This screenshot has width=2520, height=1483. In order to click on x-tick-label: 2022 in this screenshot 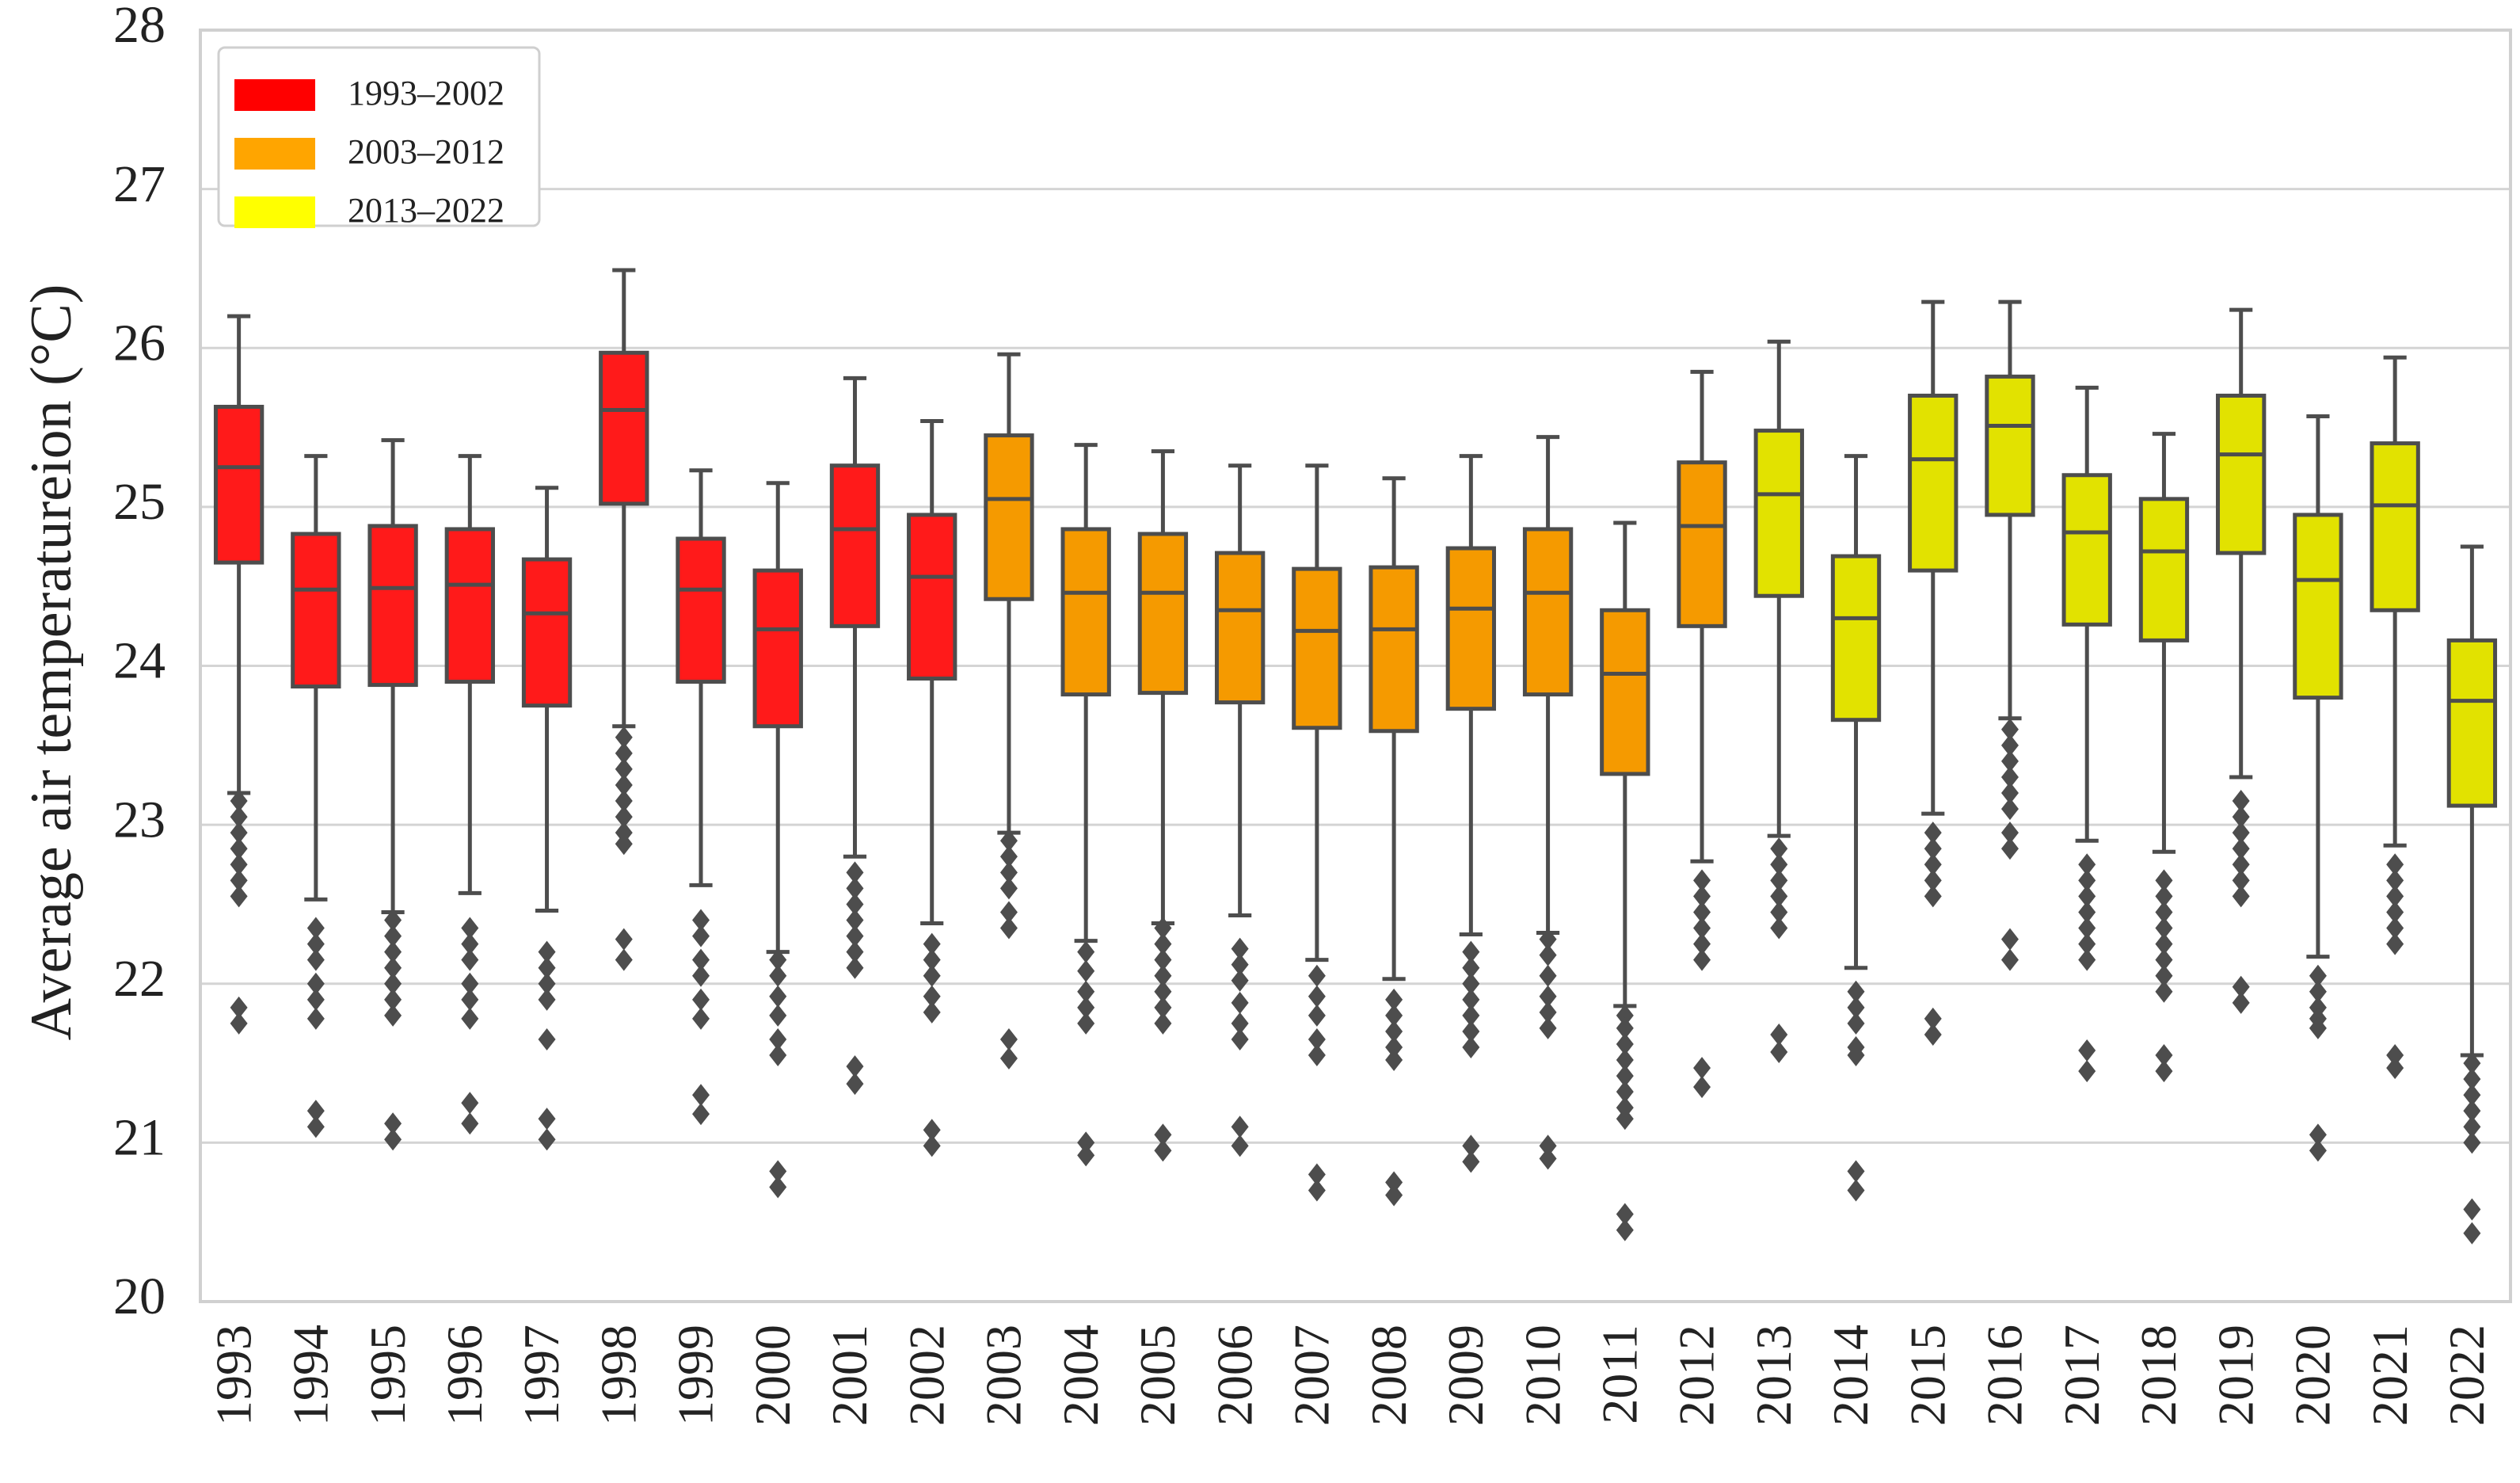, I will do `click(2466, 1375)`.